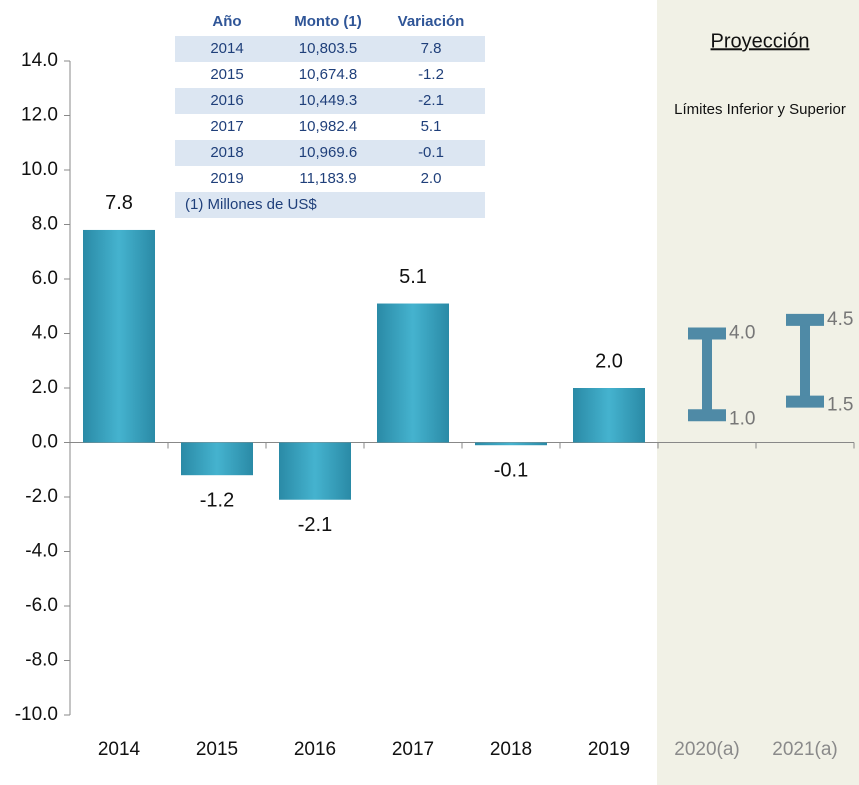 The width and height of the screenshot is (859, 785). I want to click on y-tick-label: -10.0, so click(36, 714).